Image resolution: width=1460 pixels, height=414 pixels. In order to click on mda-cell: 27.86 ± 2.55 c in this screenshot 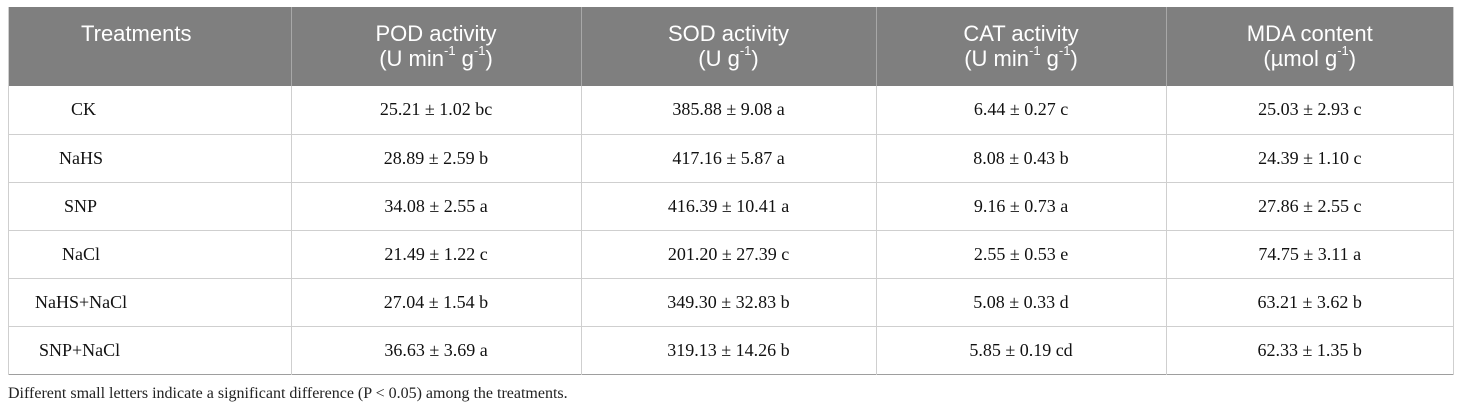, I will do `click(1309, 206)`.